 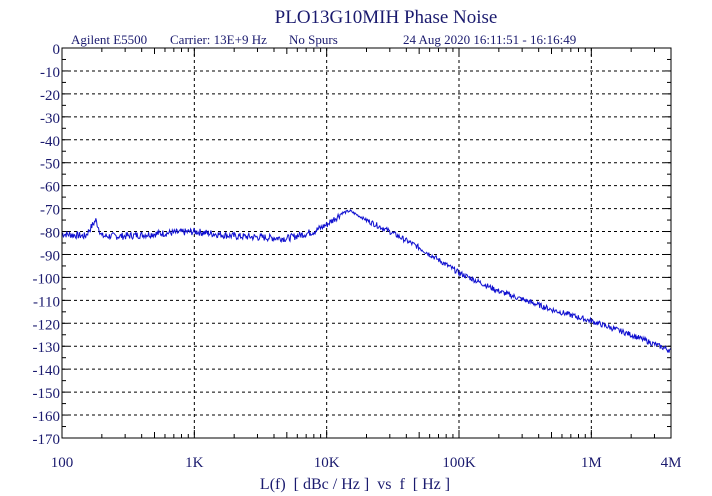 I want to click on x-tick-label: 10K, so click(x=327, y=463).